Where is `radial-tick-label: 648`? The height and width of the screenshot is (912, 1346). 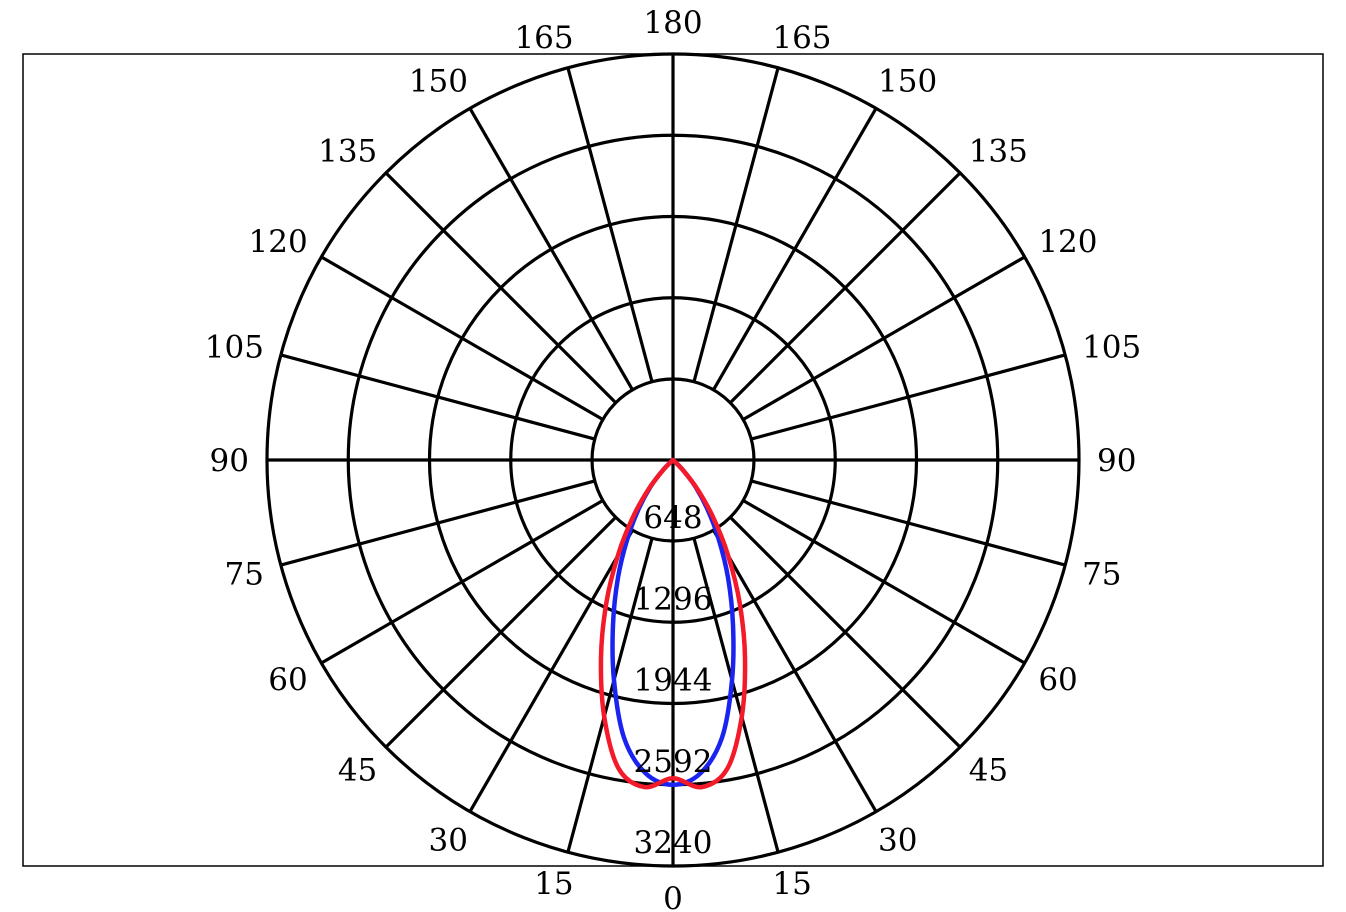
radial-tick-label: 648 is located at coordinates (672, 518).